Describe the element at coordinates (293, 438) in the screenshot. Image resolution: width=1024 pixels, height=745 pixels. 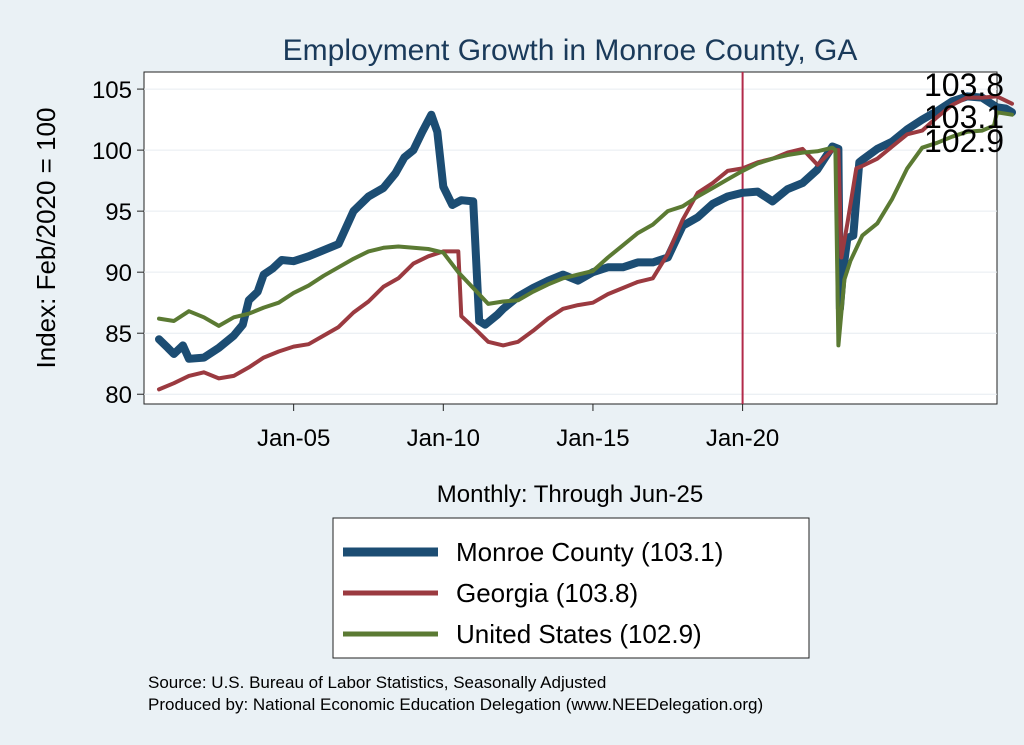
I see `x-tick-label: Jan-05` at that location.